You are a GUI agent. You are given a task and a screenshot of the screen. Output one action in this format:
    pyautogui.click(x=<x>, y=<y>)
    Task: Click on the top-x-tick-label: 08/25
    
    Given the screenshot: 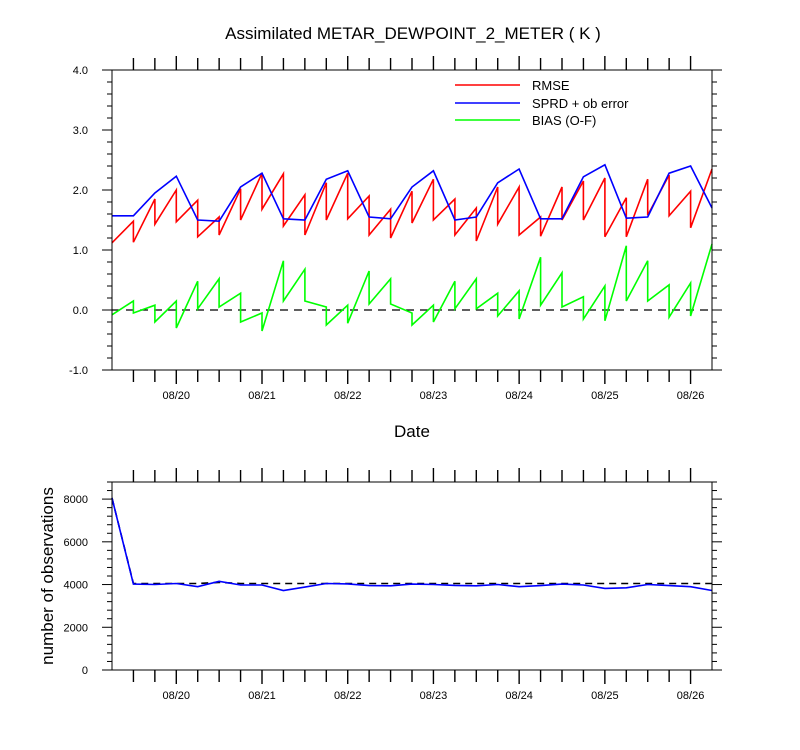 What is the action you would take?
    pyautogui.click(x=605, y=396)
    